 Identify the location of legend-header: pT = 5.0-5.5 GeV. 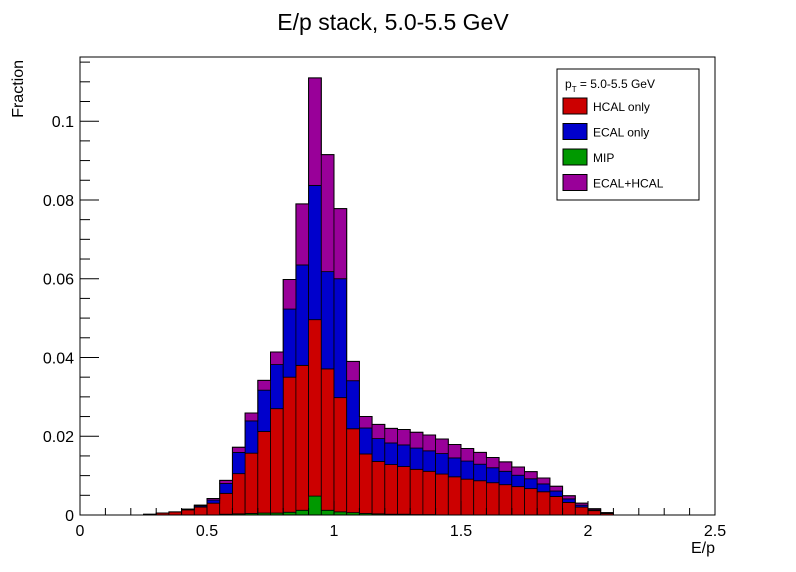
(610, 85).